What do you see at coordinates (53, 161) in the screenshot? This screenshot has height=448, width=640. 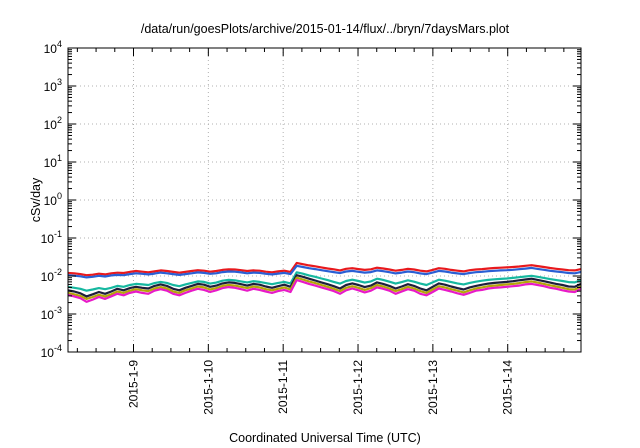 I see `y-tick-label: 10¹` at bounding box center [53, 161].